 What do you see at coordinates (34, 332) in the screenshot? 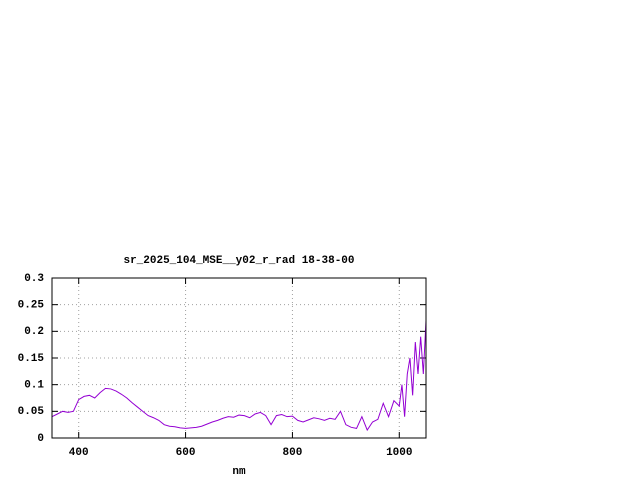
I see `y-tick-label: 0.2` at bounding box center [34, 332].